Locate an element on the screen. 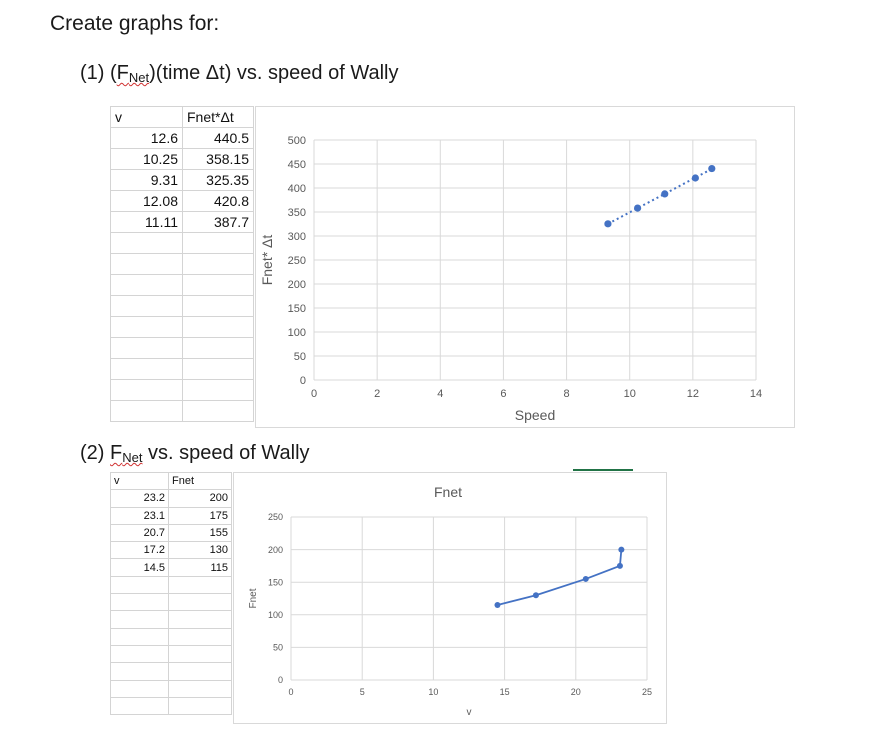  table-1-cell-f: 358.15 is located at coordinates (218, 159).